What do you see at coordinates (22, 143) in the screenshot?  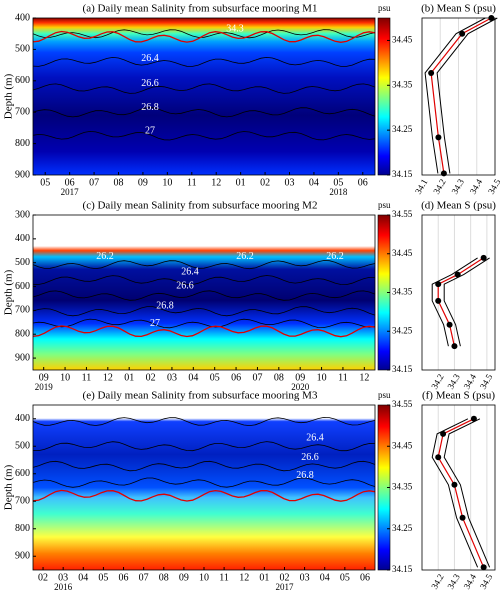 I see `y-tick-label: 800` at bounding box center [22, 143].